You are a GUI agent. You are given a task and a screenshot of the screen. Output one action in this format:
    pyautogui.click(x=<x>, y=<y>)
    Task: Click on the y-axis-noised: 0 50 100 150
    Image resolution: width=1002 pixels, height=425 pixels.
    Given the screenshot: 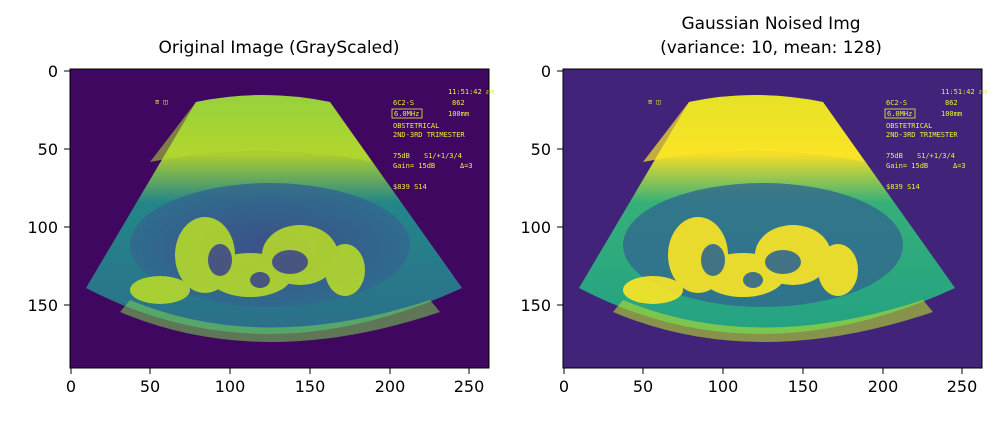 What is the action you would take?
    pyautogui.click(x=541, y=188)
    